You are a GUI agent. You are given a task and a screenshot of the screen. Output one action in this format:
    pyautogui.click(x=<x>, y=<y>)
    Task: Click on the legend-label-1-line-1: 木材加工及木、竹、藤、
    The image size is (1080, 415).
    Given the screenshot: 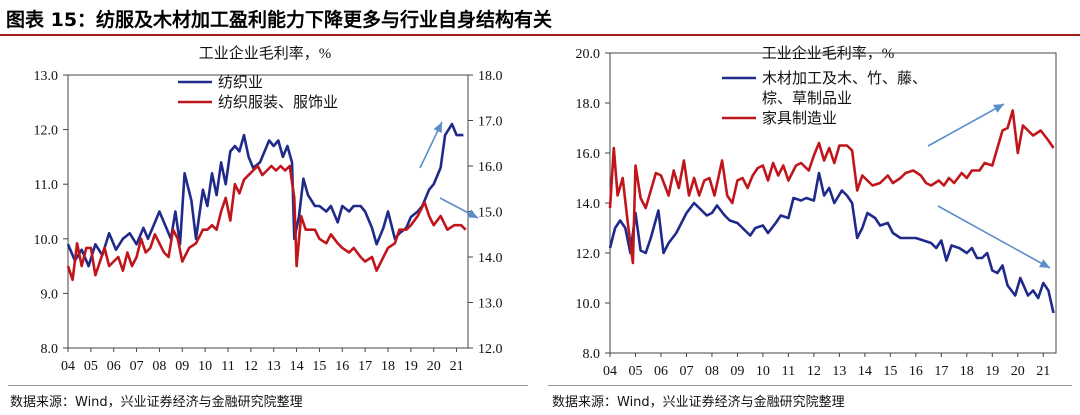 What is the action you would take?
    pyautogui.click(x=844, y=78)
    